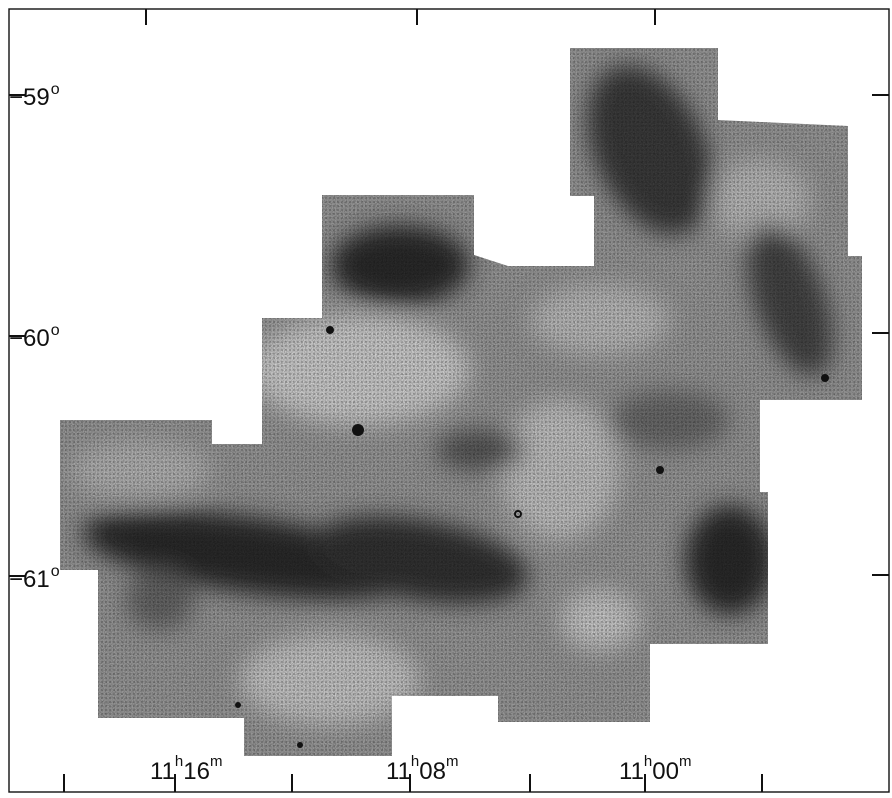  I want to click on ra-label-11h16m: 11h16m, so click(186, 769).